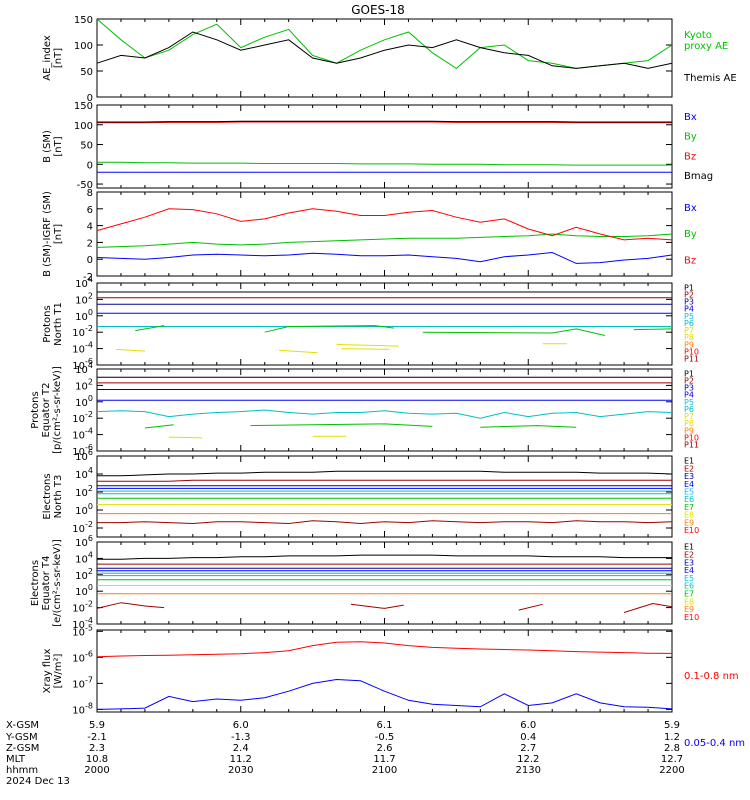 This screenshot has width=750, height=800. I want to click on row-label-x-gsm: X-GSM, so click(22, 725).